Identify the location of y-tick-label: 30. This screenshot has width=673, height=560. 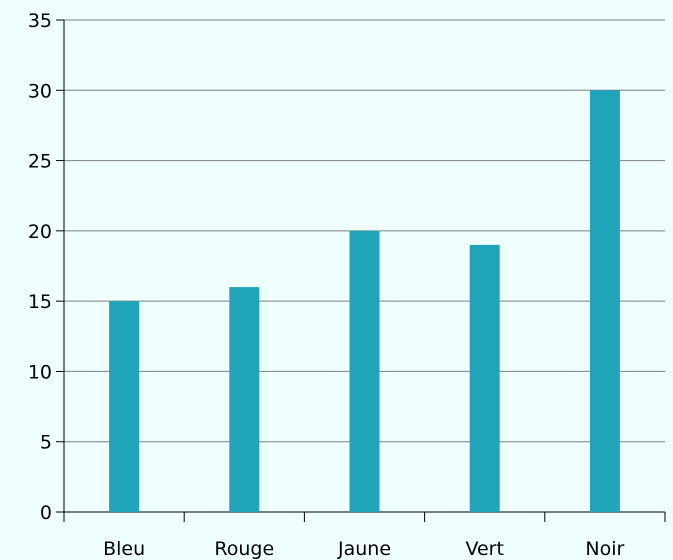
(40, 91).